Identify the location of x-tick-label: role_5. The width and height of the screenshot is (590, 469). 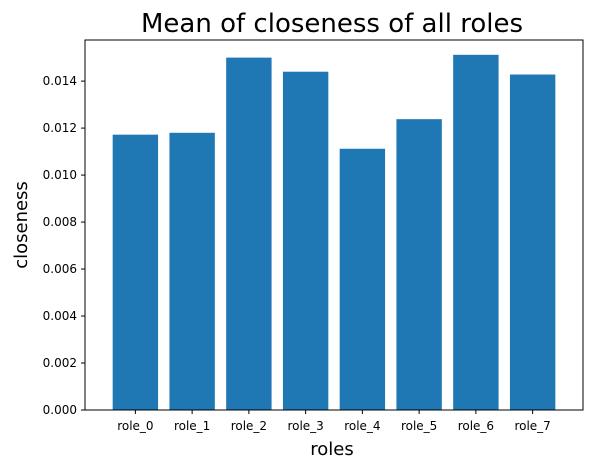
(419, 426).